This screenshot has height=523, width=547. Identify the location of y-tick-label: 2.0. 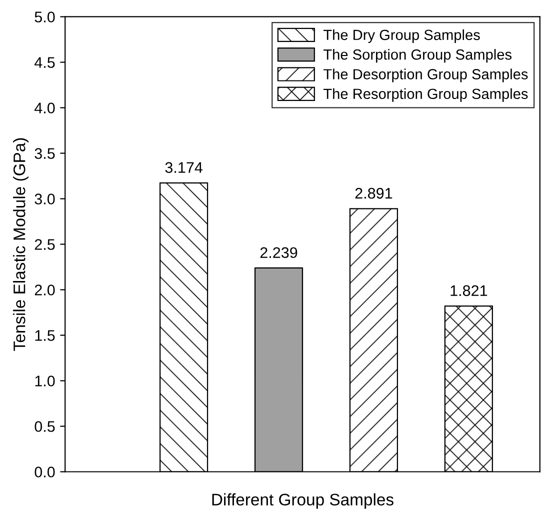
(44, 290).